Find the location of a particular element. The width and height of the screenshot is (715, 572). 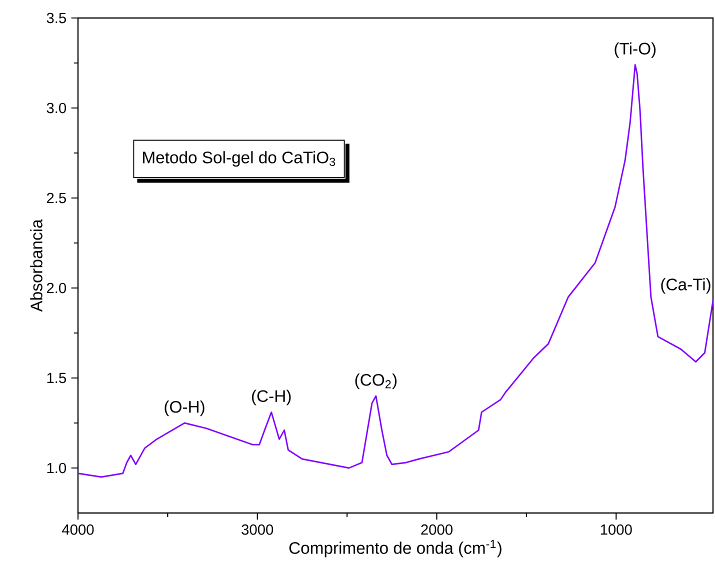

annotation: (Ti-O) is located at coordinates (635, 50).